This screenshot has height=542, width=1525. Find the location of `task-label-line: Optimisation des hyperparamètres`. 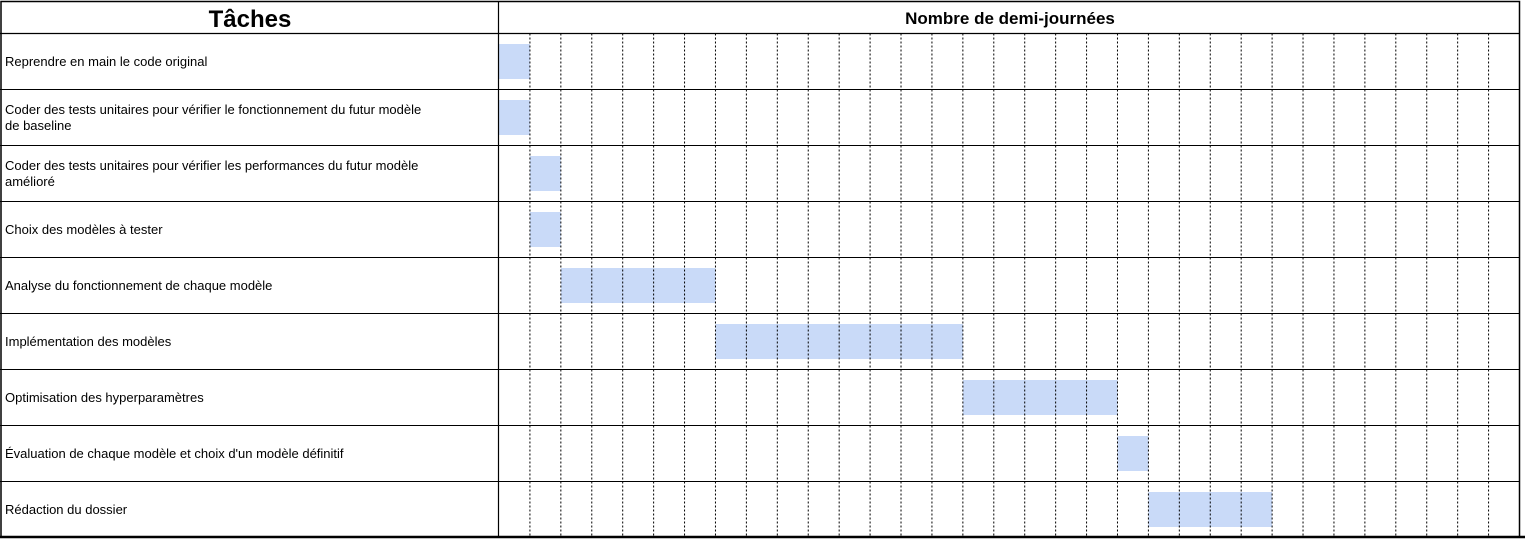

task-label-line: Optimisation des hyperparamètres is located at coordinates (104, 397).